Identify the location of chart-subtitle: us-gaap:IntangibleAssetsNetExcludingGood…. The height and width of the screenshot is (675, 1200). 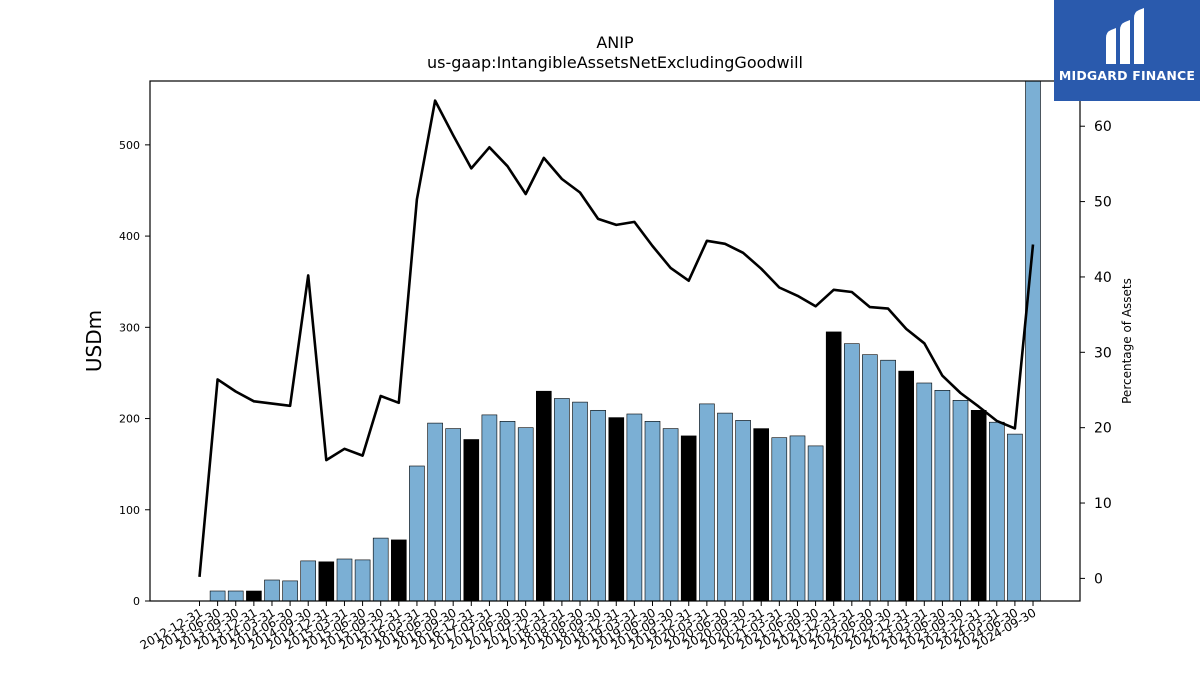
(615, 62).